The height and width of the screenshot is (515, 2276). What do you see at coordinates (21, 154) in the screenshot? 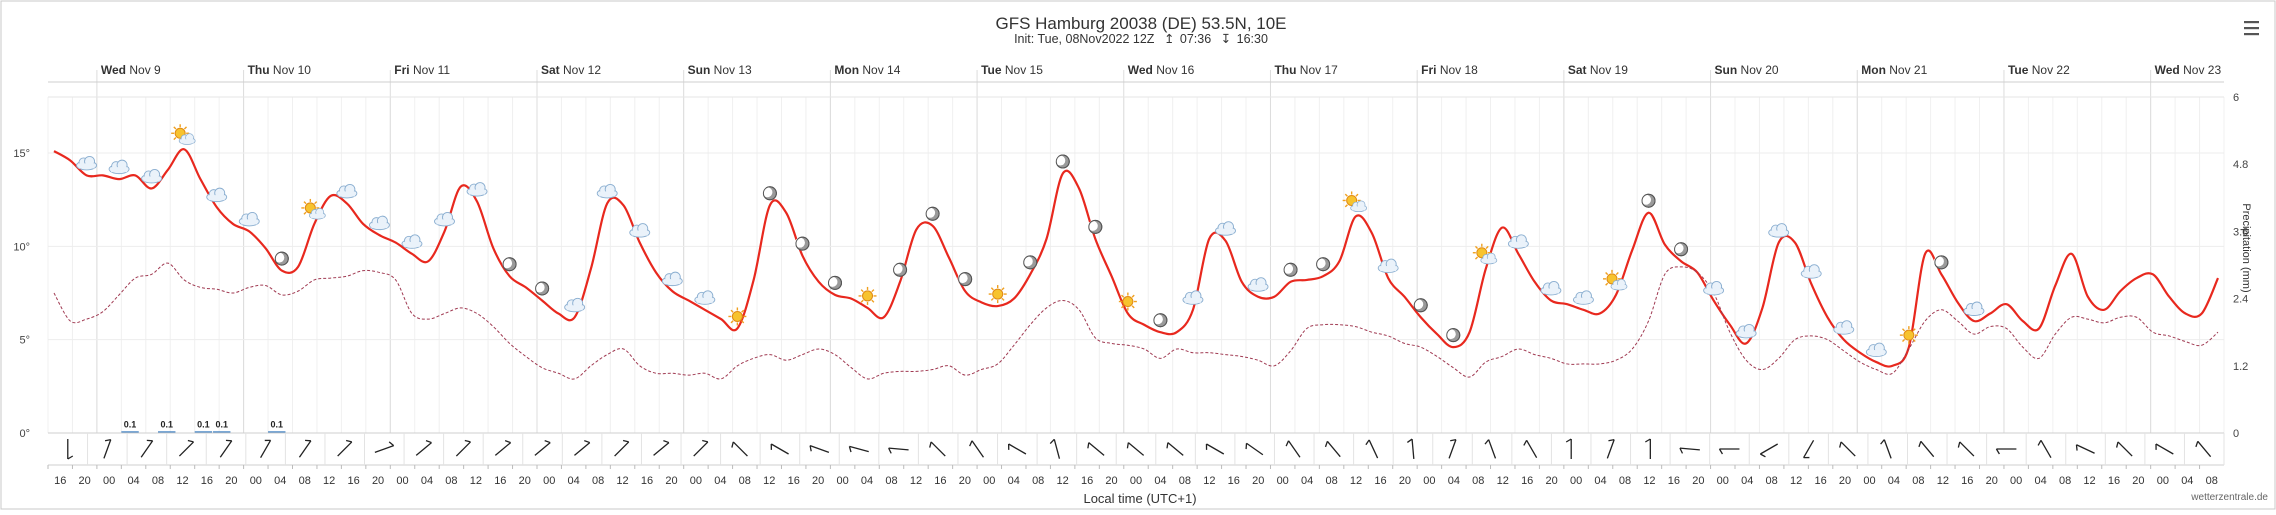
I see `y-left-tick: 15°` at bounding box center [21, 154].